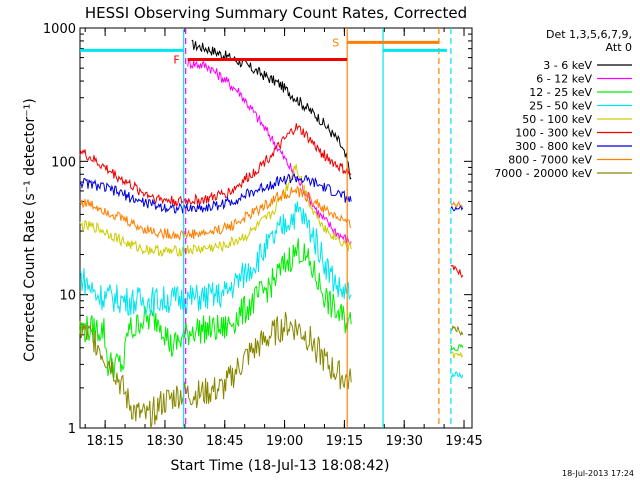  Describe the element at coordinates (30, 229) in the screenshot. I see `y-axis-label: Corrected Count Rate (s⁻¹ detector⁻¹)` at that location.